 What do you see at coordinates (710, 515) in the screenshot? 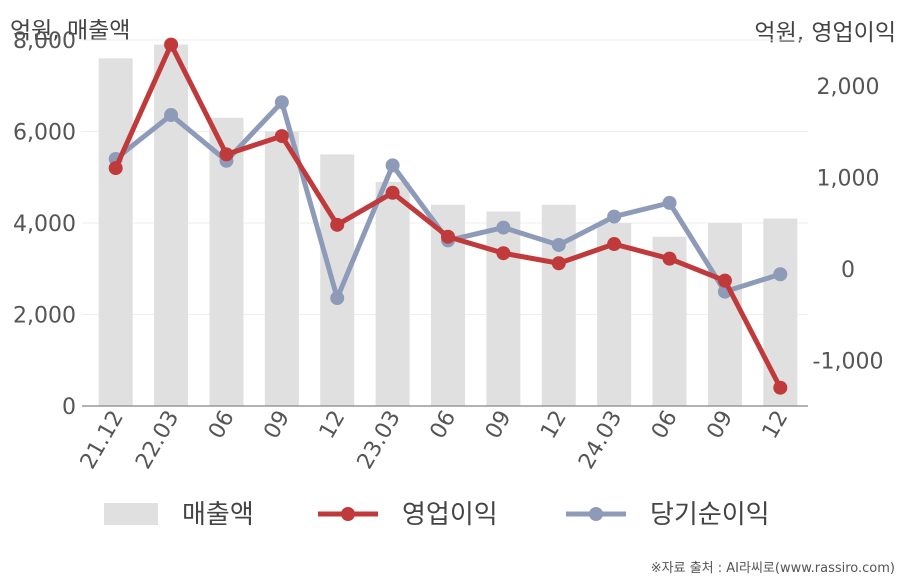
I see `legend-label-net-income: 당기순이익` at bounding box center [710, 515].